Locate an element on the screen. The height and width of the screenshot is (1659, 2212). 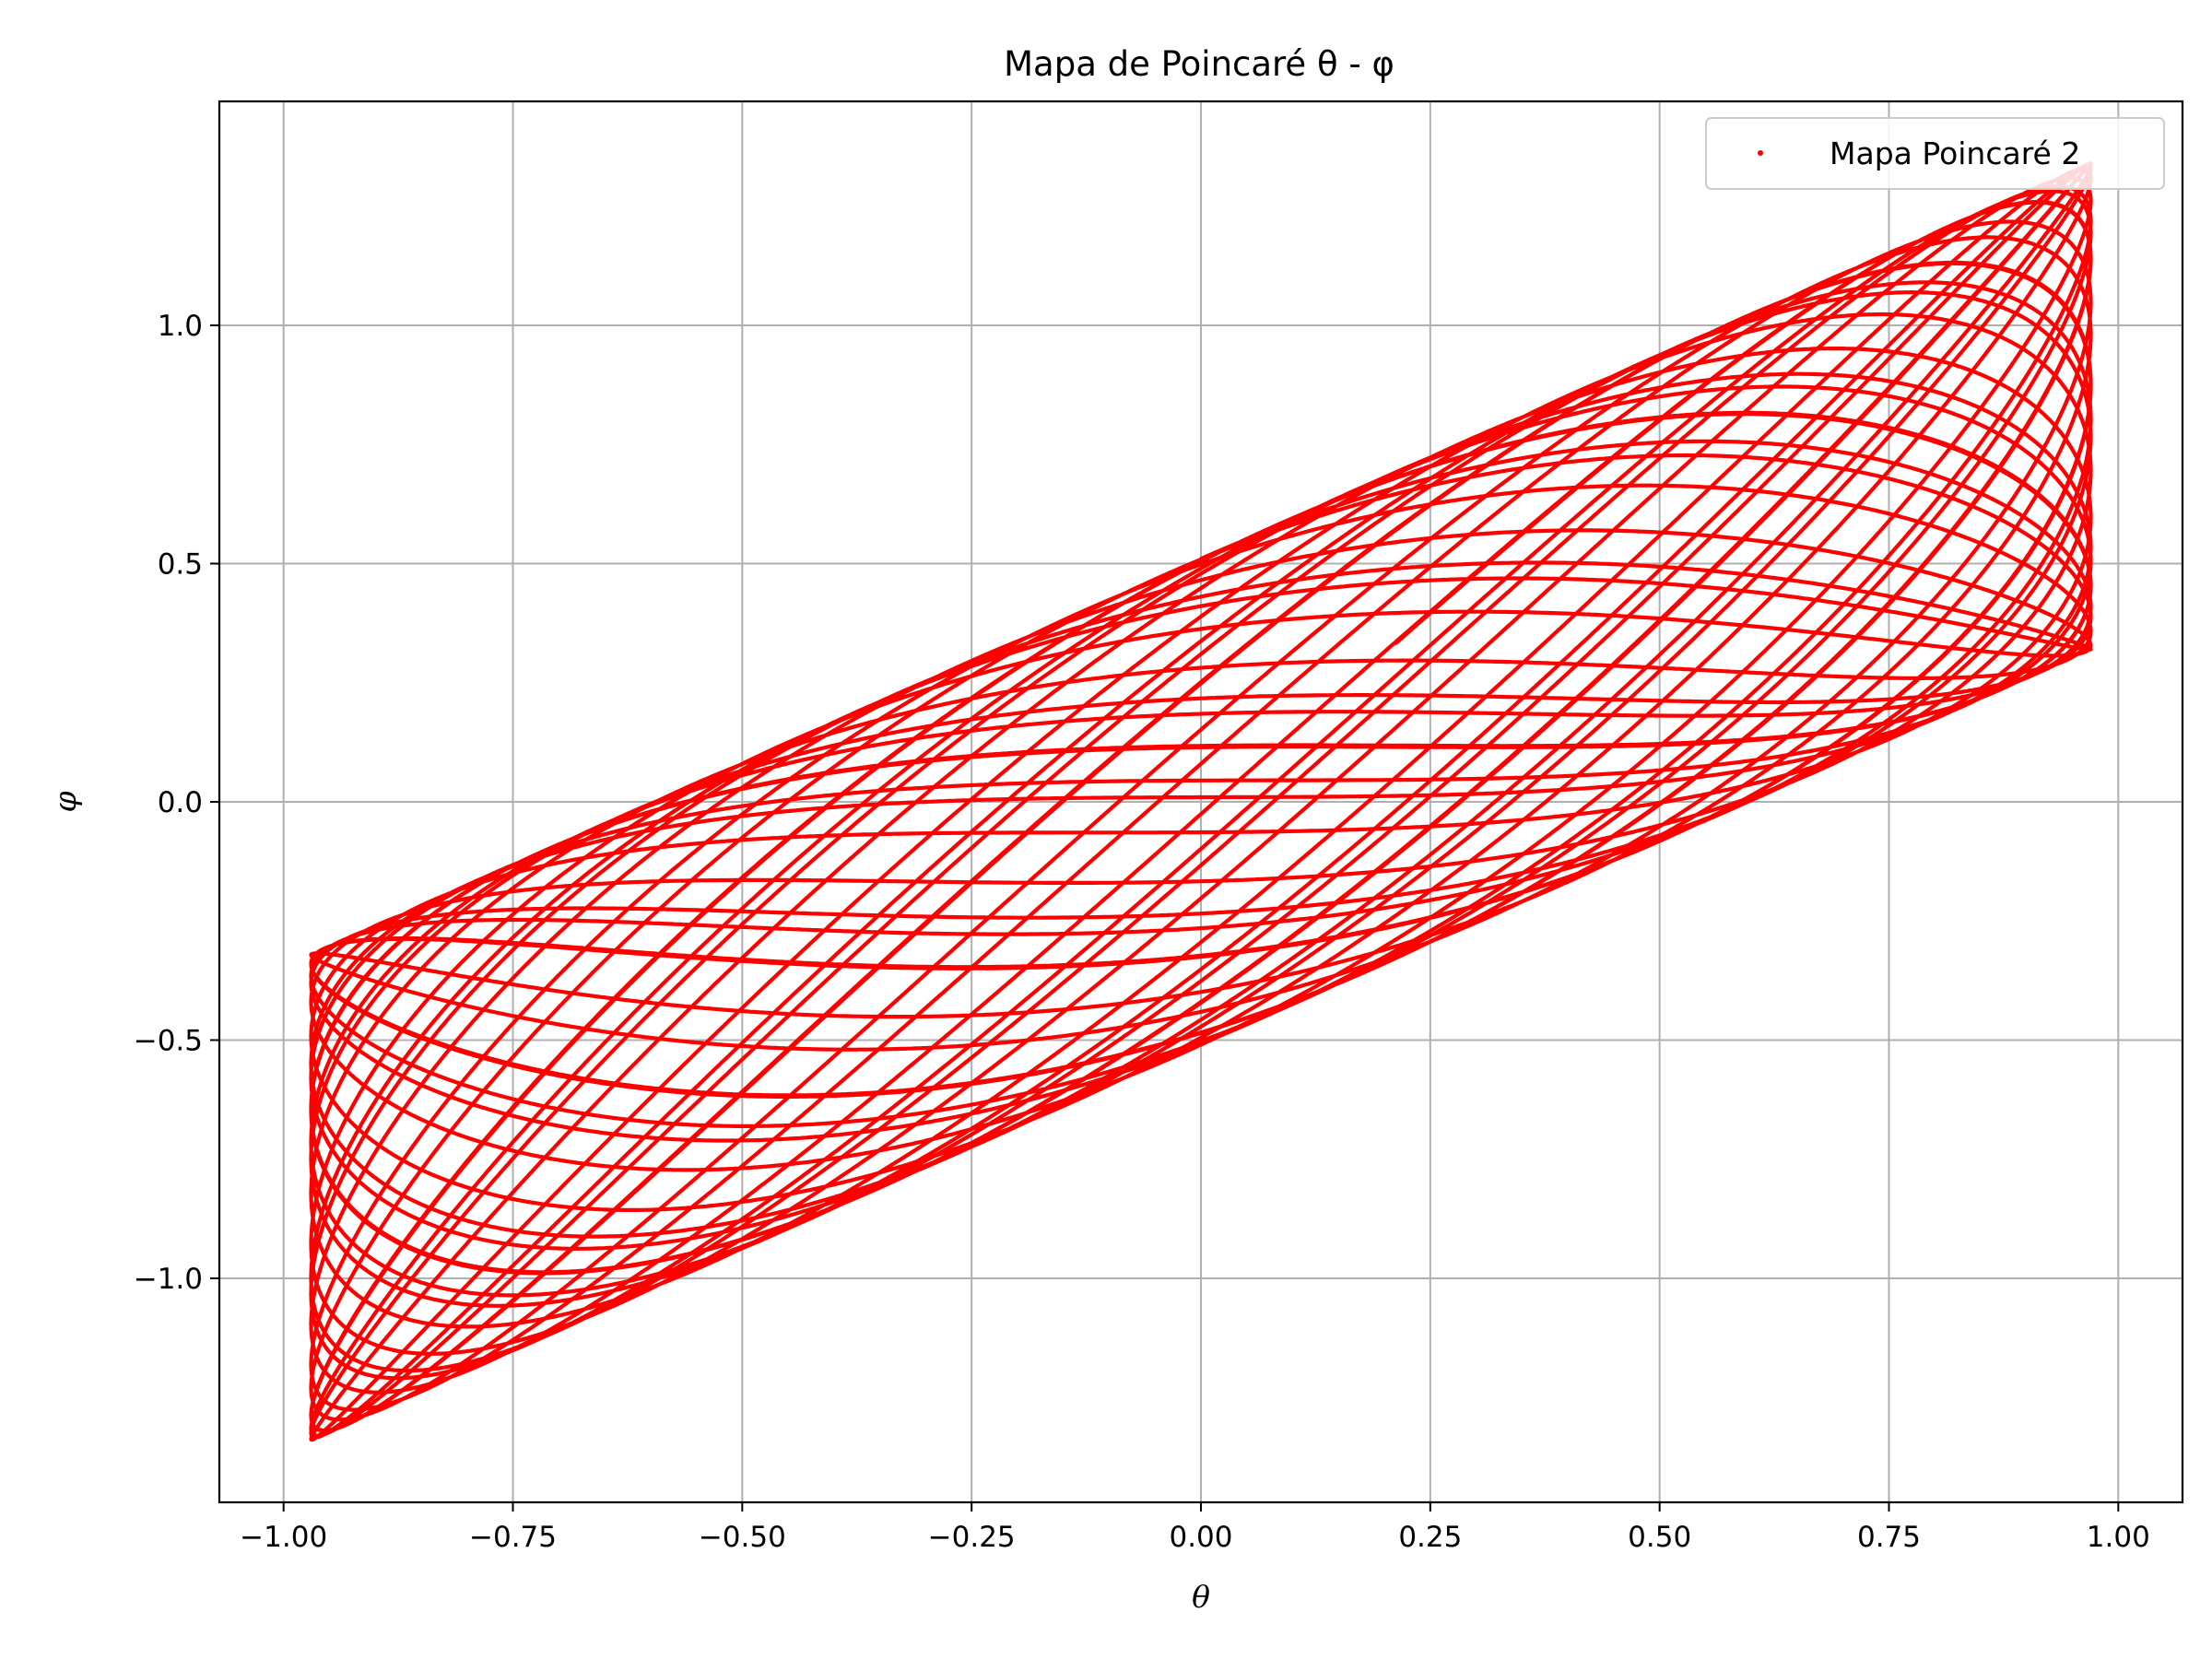
legend-marker is located at coordinates (1760, 153).